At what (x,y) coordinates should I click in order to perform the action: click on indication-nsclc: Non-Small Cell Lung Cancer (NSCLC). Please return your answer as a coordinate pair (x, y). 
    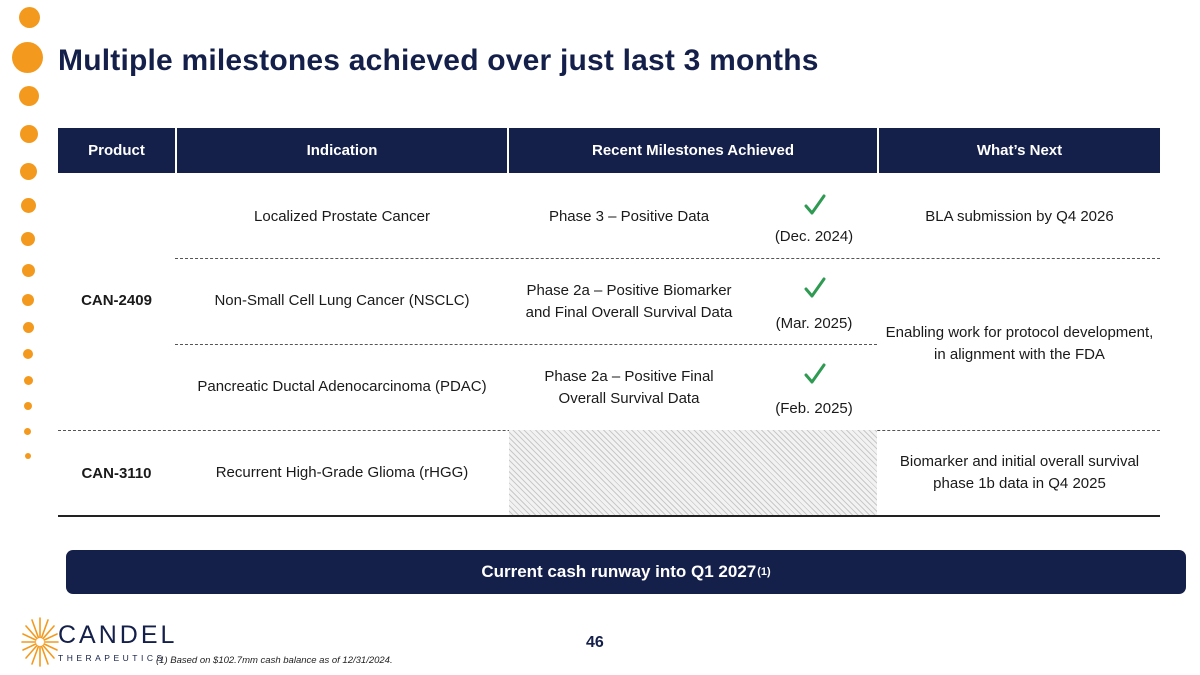
    Looking at the image, I should click on (342, 300).